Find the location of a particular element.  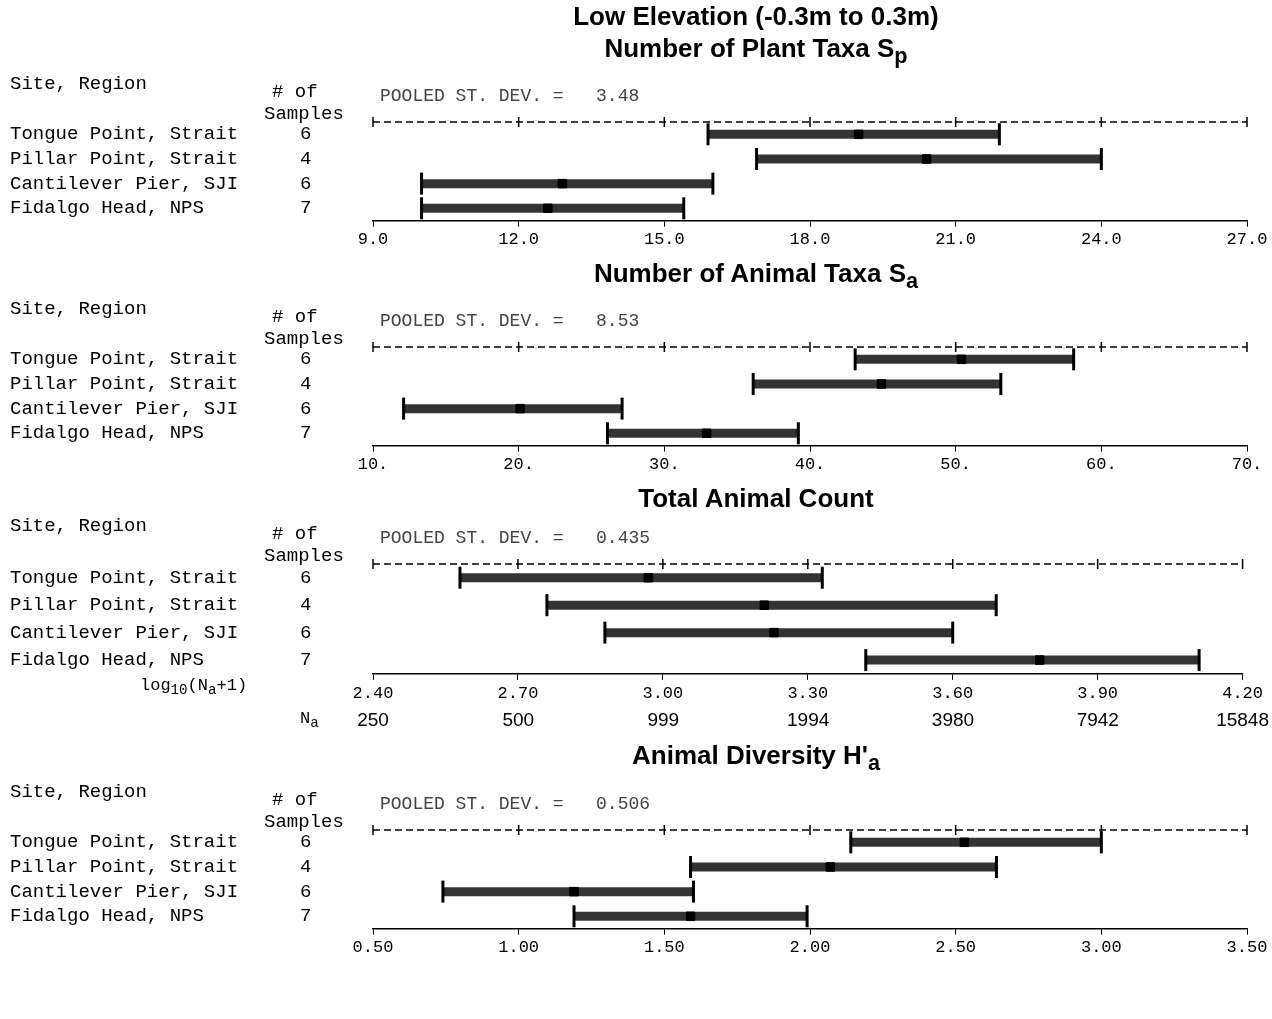

x-tick-label: 3.60 is located at coordinates (953, 693).